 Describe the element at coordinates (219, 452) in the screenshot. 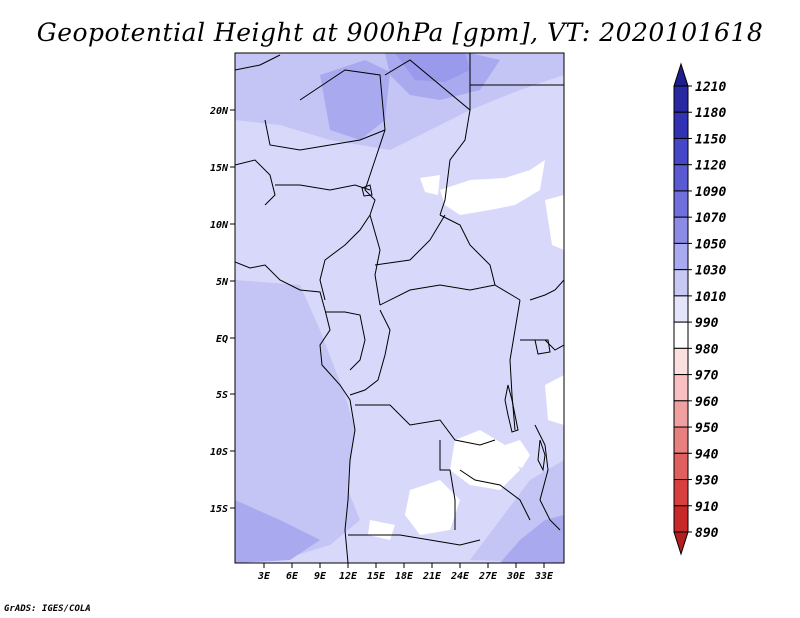

I see `lat-label: 10S` at that location.